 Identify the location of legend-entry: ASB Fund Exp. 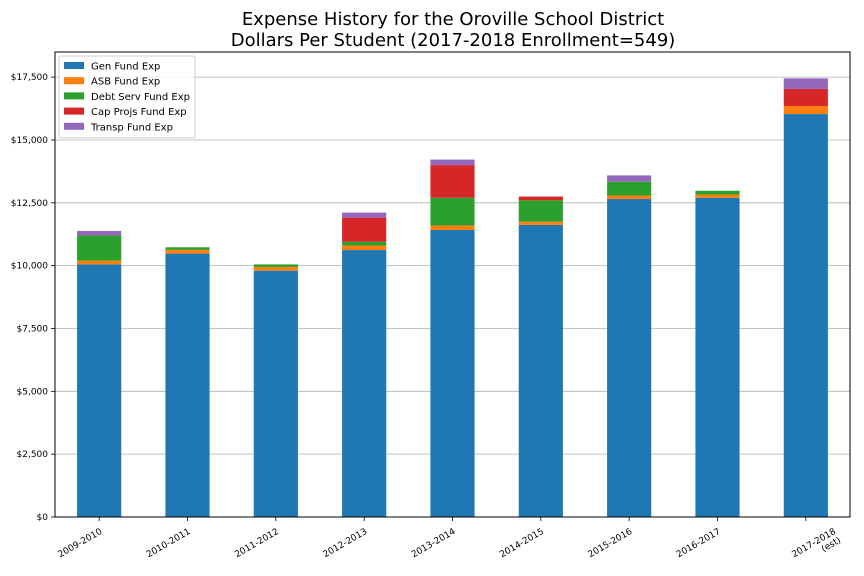
(125, 82).